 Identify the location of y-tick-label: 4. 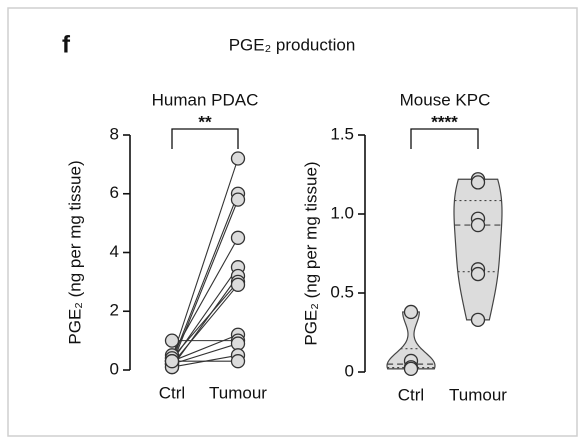
(114, 251).